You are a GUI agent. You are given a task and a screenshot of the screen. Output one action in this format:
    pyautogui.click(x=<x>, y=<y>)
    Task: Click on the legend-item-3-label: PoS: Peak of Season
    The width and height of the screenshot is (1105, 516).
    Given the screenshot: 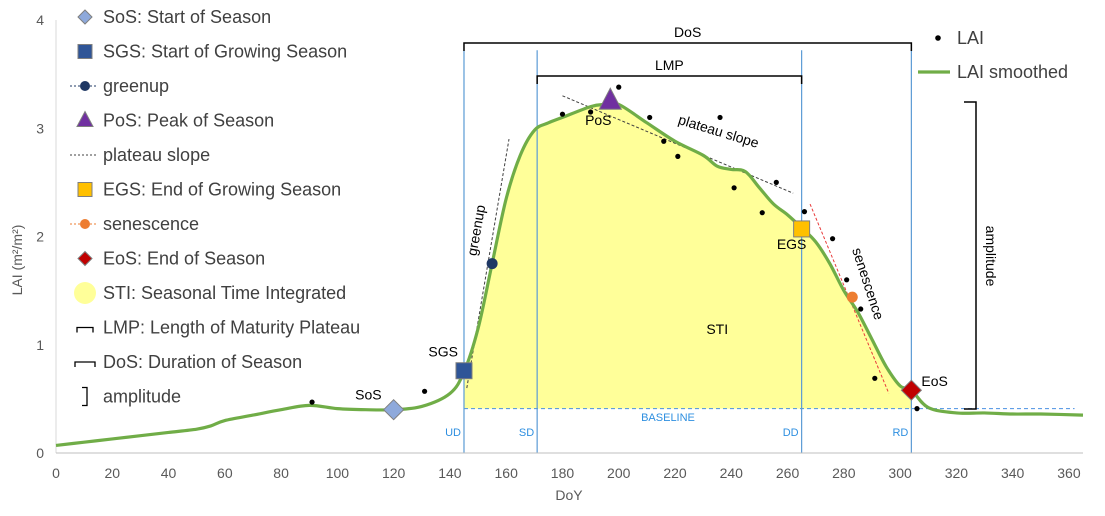 What is the action you would take?
    pyautogui.click(x=188, y=121)
    